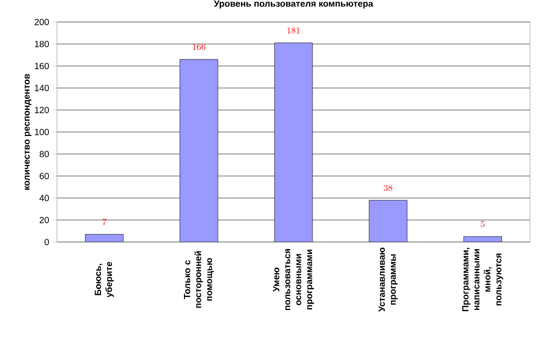 This screenshot has height=352, width=537. I want to click on chart-title: Уровень пользователя компьютера, so click(294, 4).